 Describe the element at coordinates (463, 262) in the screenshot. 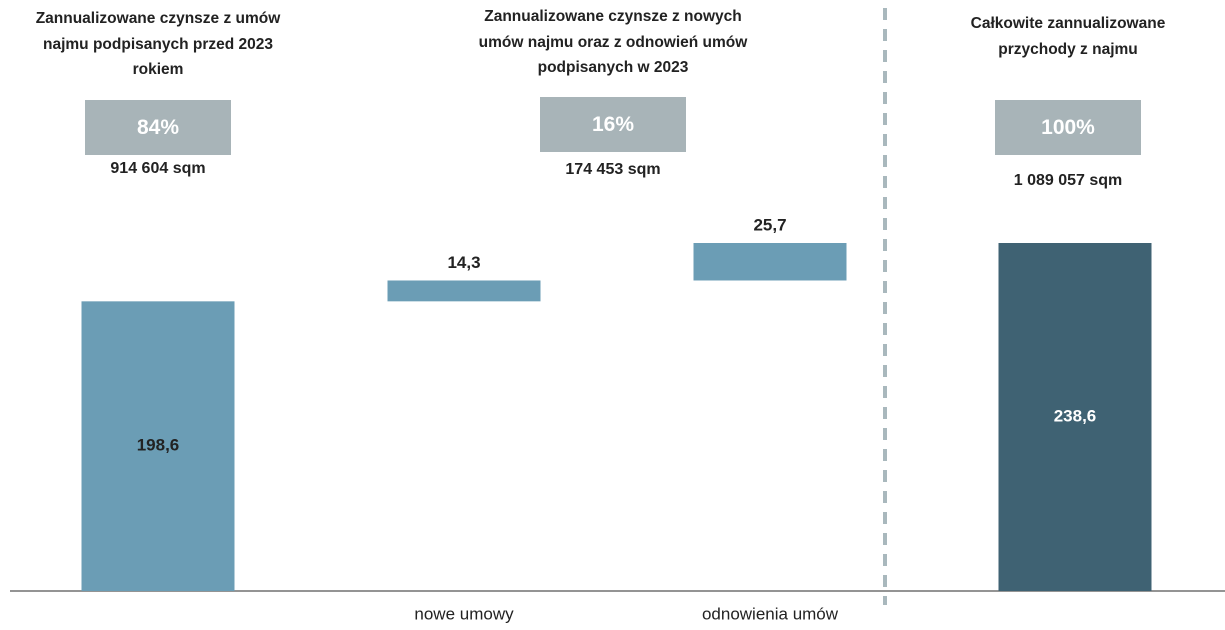

I see `value-label: 14,3` at that location.